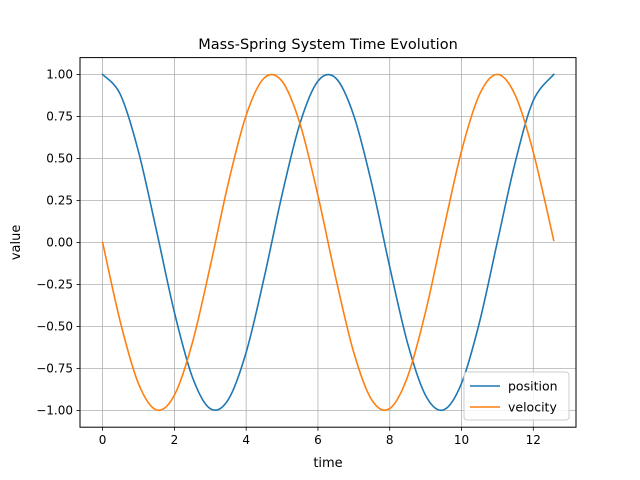 The width and height of the screenshot is (640, 480). What do you see at coordinates (59, 117) in the screenshot?
I see `y-tick-label: 0.75` at bounding box center [59, 117].